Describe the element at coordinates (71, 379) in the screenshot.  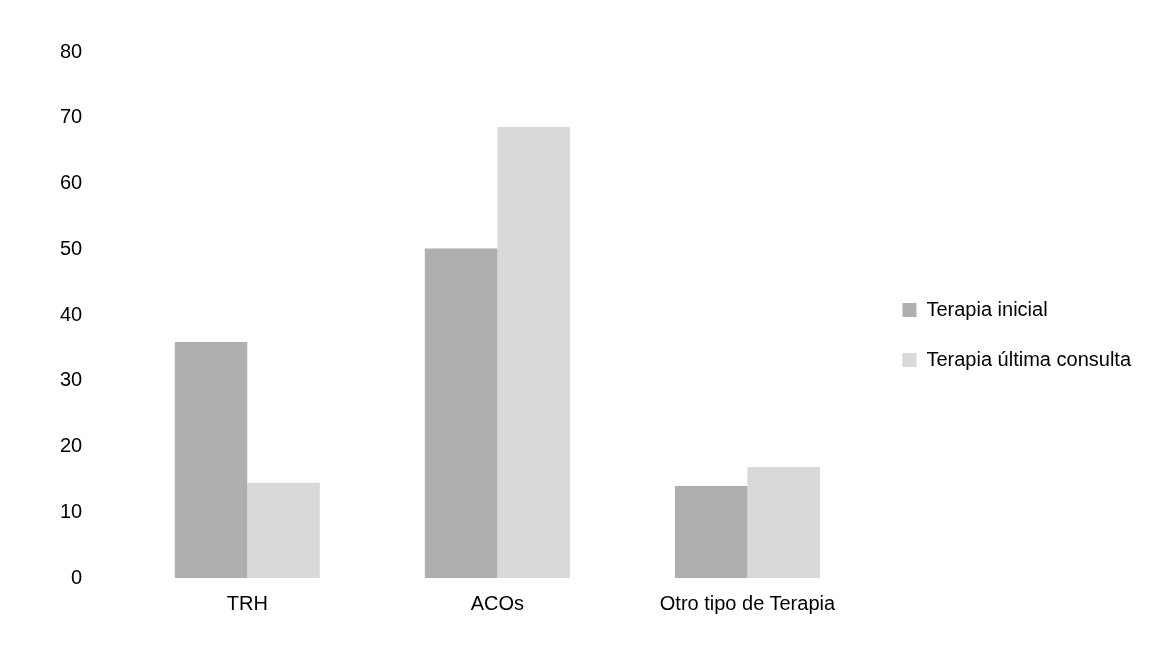
I see `y-tick-label: 30` at that location.